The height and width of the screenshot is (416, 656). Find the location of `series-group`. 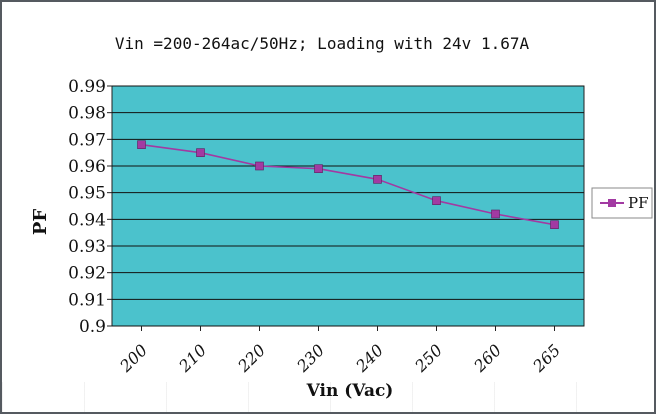

series-group is located at coordinates (348, 184).